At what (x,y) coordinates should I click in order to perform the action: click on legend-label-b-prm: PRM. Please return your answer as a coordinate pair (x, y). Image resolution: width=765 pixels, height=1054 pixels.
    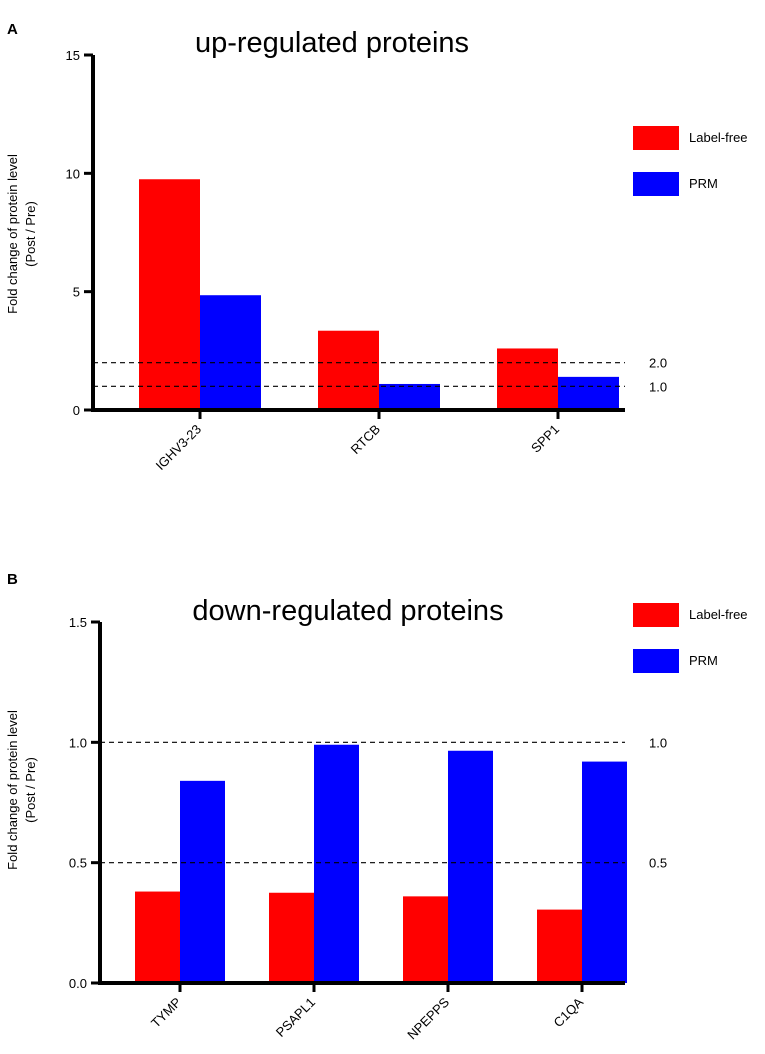
    Looking at the image, I should click on (703, 660).